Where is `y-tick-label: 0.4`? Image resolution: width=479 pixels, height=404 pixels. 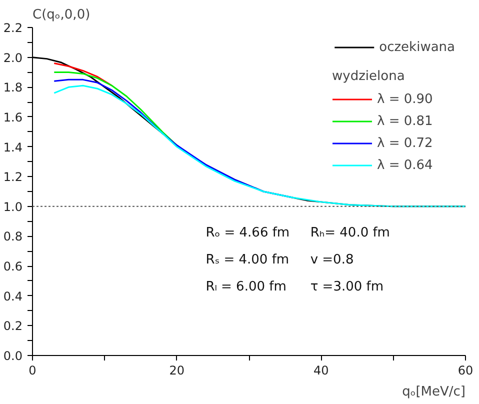 y-tick-label: 0.4 is located at coordinates (13, 296).